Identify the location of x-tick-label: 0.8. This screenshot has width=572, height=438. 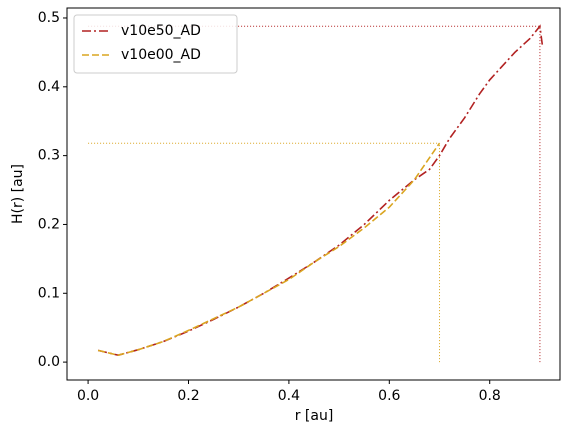
(490, 396).